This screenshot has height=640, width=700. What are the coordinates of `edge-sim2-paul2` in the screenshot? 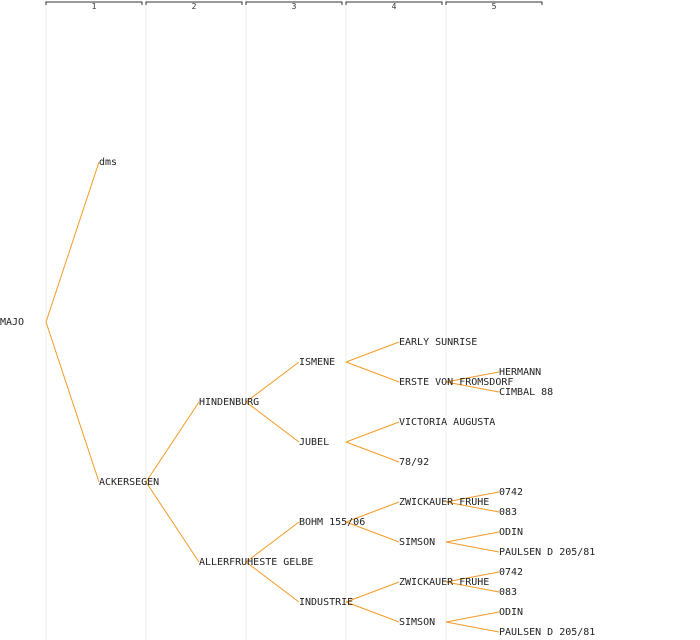 It's located at (472, 627).